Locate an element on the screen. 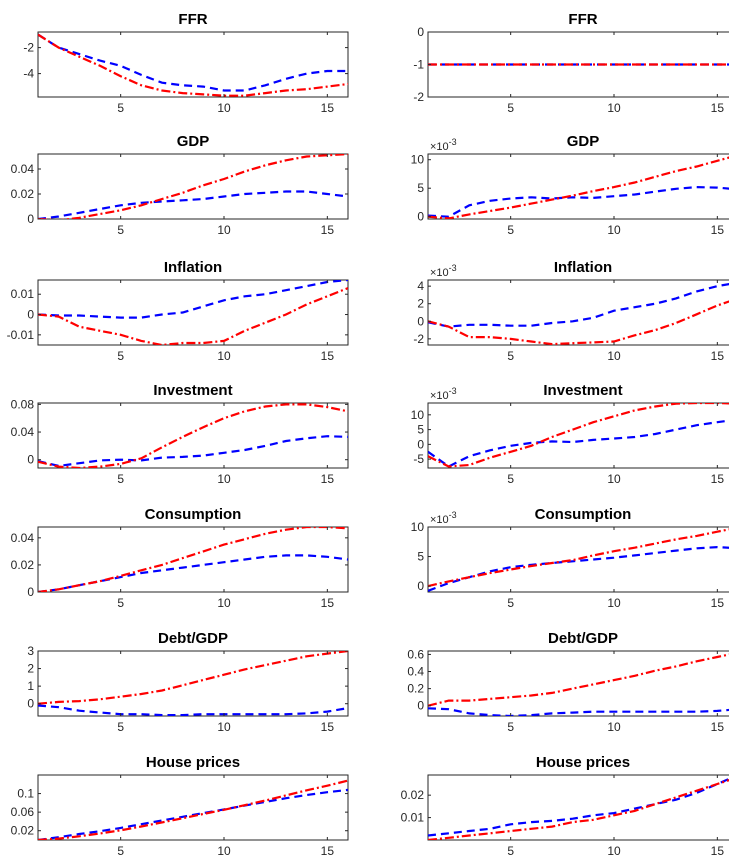 Image resolution: width=729 pixels, height=867 pixels. y-tick-label: 0.08 is located at coordinates (23, 404).